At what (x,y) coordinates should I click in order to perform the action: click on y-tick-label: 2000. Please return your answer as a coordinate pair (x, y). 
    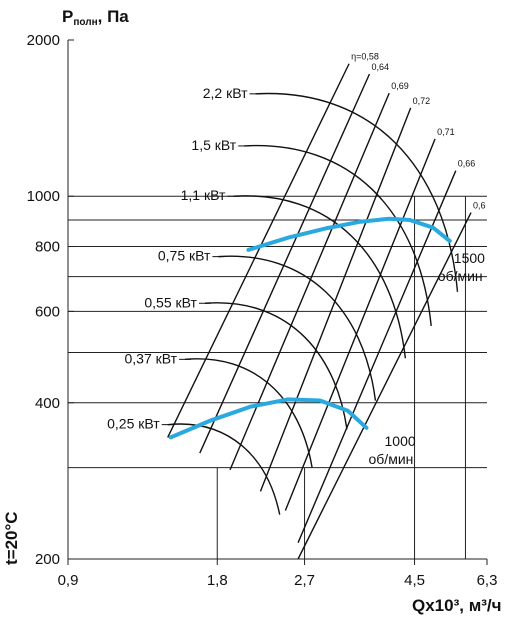
    Looking at the image, I should click on (43, 40).